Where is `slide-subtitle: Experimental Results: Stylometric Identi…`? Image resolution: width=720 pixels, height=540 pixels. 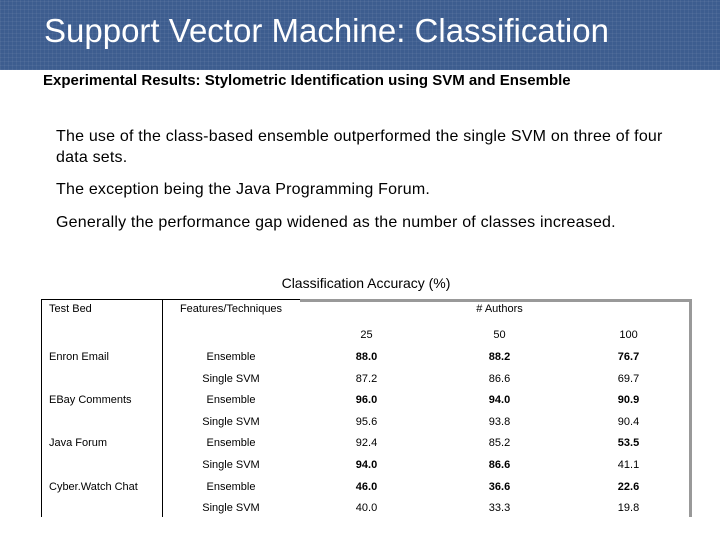
slide-subtitle: Experimental Results: Stylometric Identi… is located at coordinates (307, 80).